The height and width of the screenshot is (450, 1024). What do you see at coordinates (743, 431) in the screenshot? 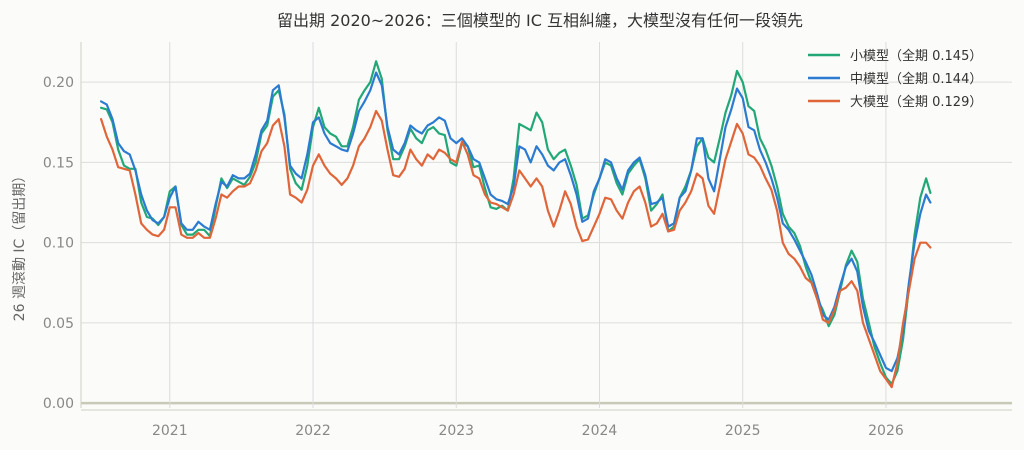
I see `x-tick-label: 2025` at bounding box center [743, 431].